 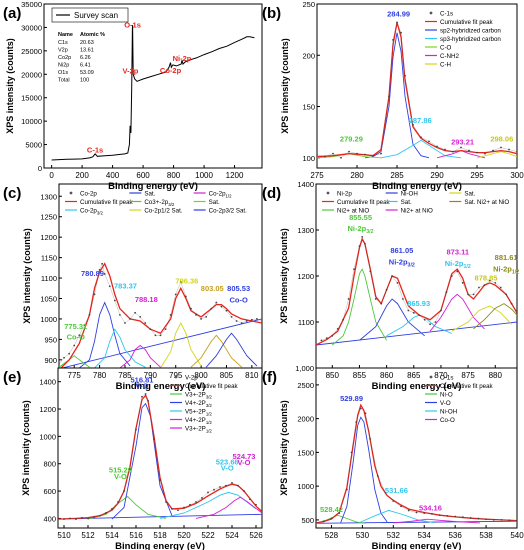 I want to click on y-tick-label: 35000, so click(x=31, y=4).